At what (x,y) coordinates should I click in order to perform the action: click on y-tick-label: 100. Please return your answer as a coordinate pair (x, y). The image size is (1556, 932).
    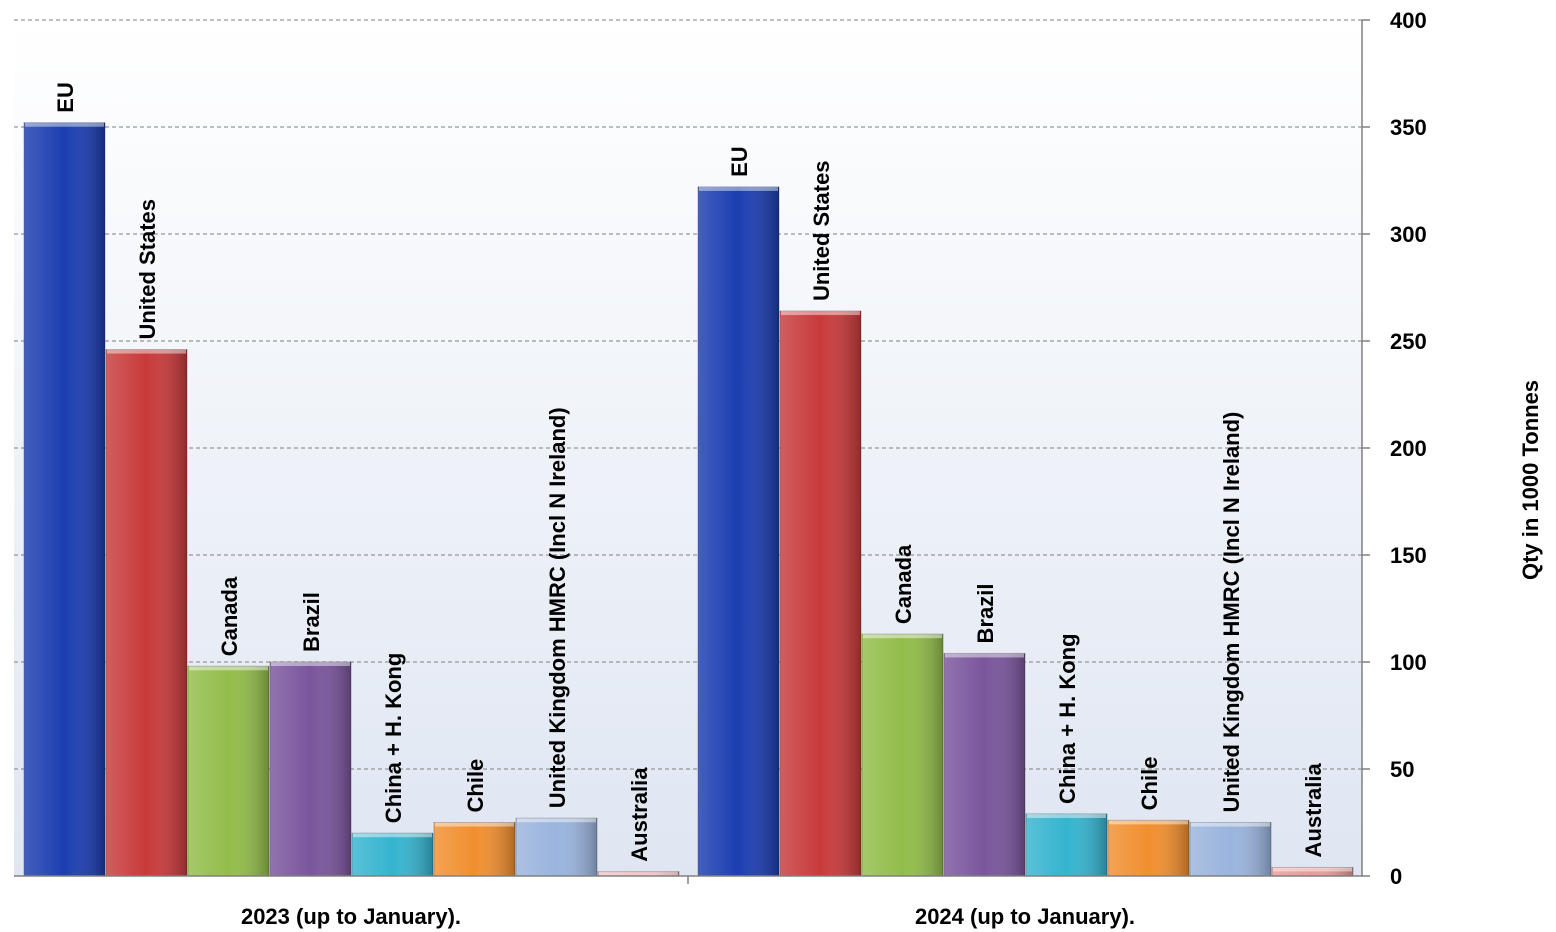
    Looking at the image, I should click on (1408, 662).